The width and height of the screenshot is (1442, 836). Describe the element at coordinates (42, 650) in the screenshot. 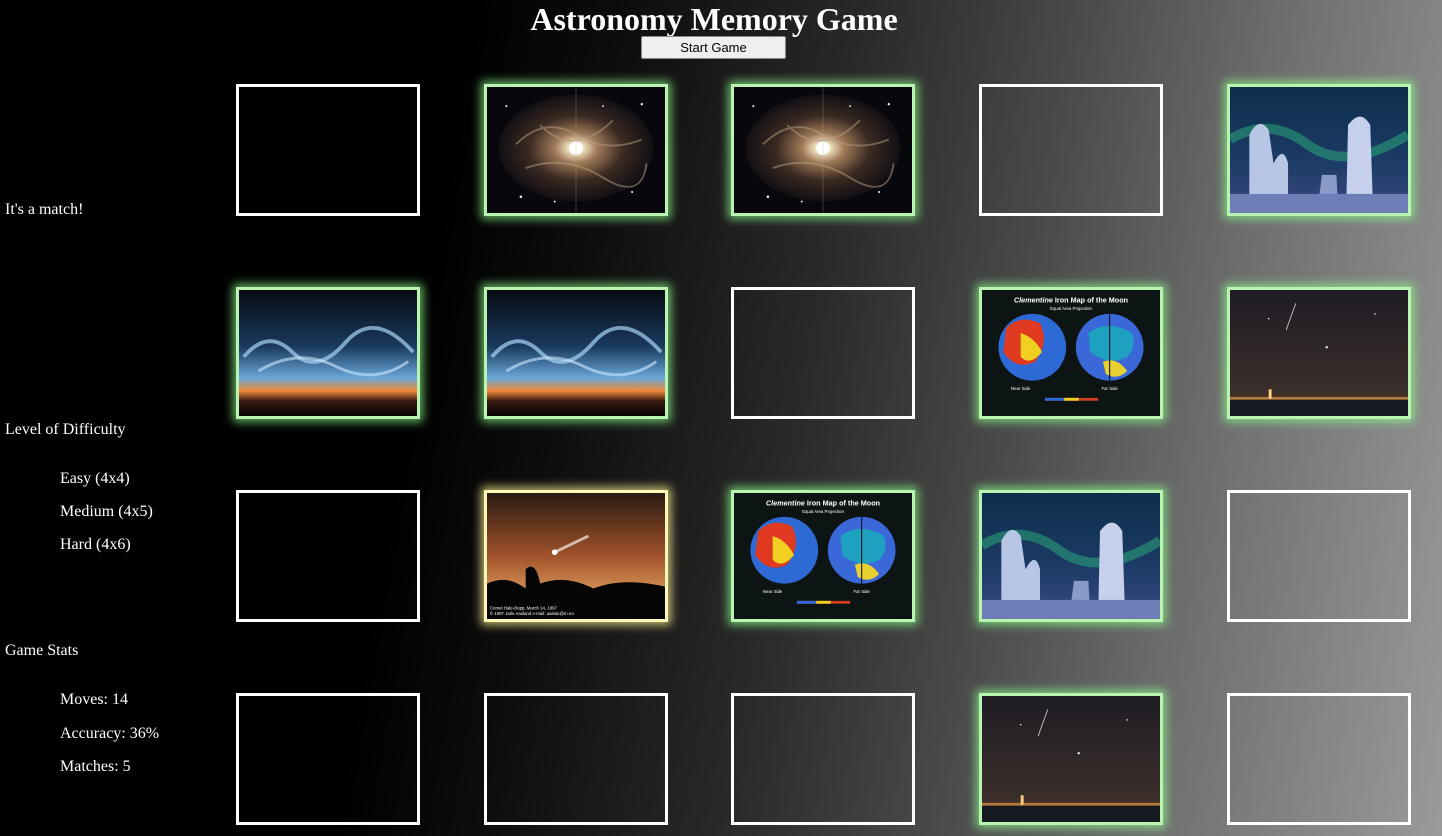

I see `game-stats-heading: Game Stats` at that location.